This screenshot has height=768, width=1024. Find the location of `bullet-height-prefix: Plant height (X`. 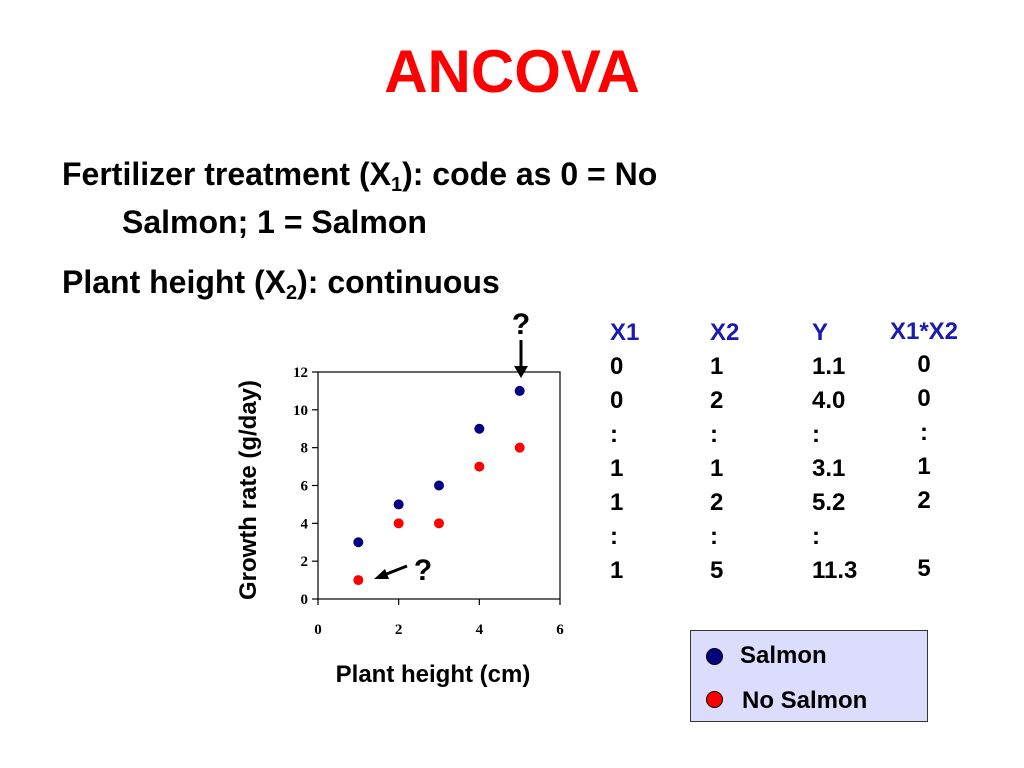

bullet-height-prefix: Plant height (X is located at coordinates (174, 282).